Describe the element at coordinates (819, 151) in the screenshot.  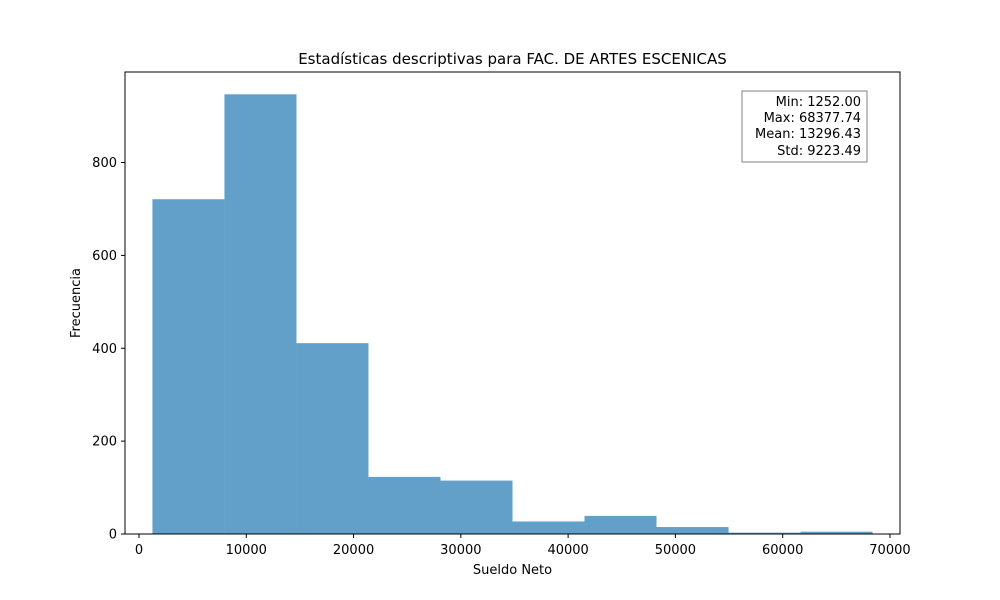
I see `stats-std: Std: 9223.49` at that location.